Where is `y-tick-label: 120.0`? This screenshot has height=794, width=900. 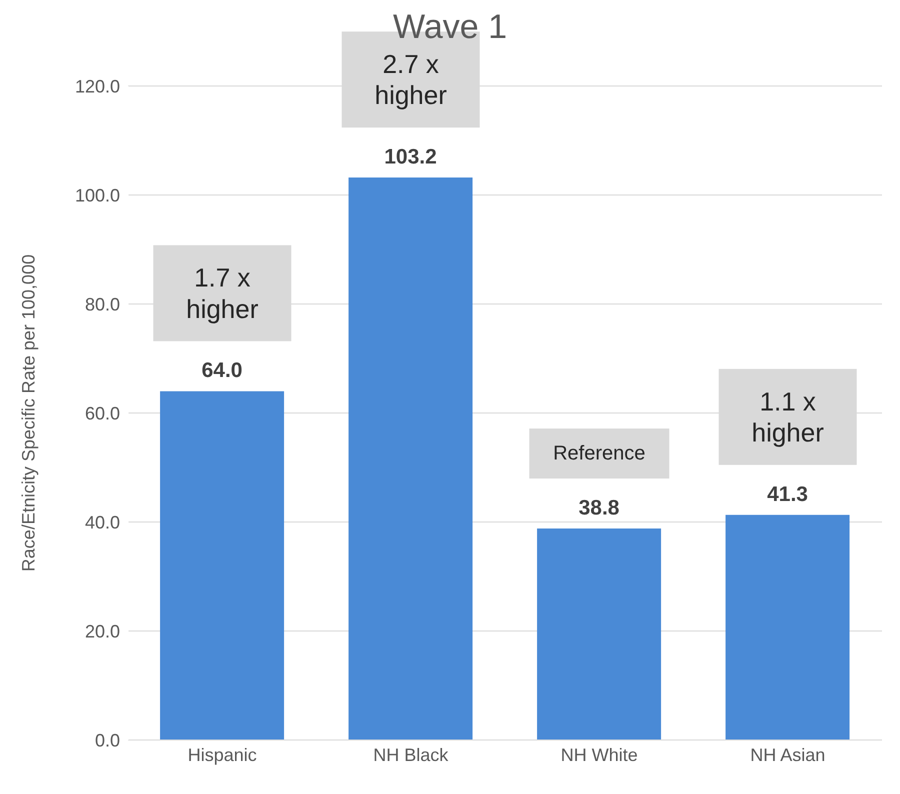 y-tick-label: 120.0 is located at coordinates (97, 86).